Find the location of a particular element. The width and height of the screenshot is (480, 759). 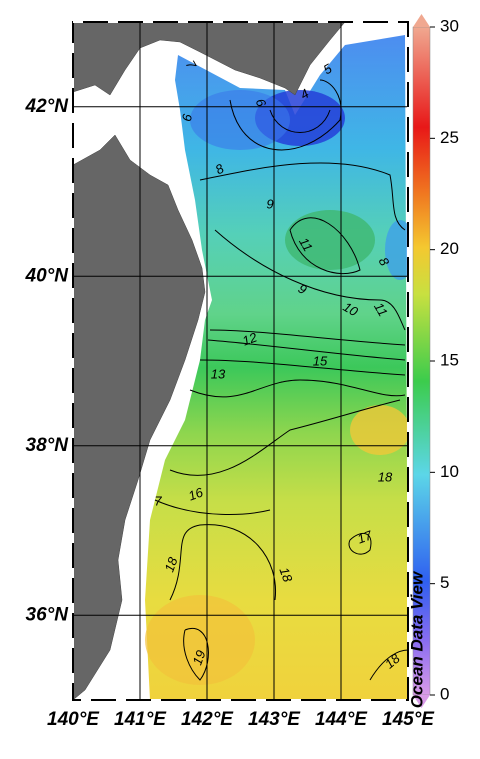

x-tick-label: 143°E is located at coordinates (274, 719).